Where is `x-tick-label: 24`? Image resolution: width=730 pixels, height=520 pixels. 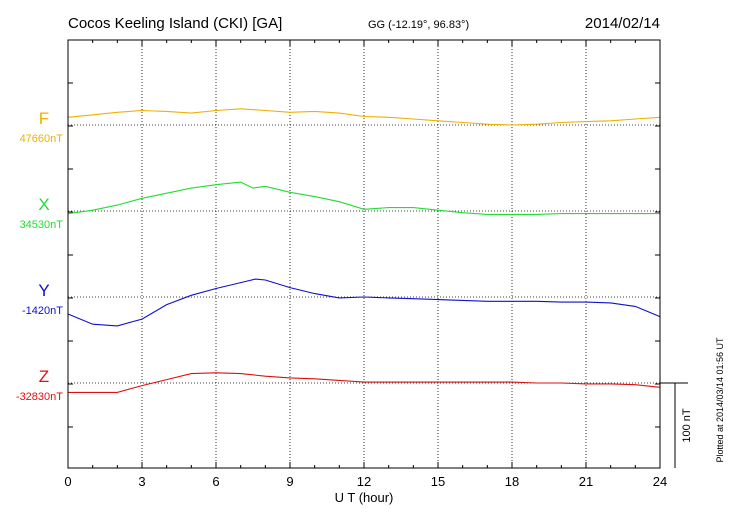
x-tick-label: 24 is located at coordinates (660, 481).